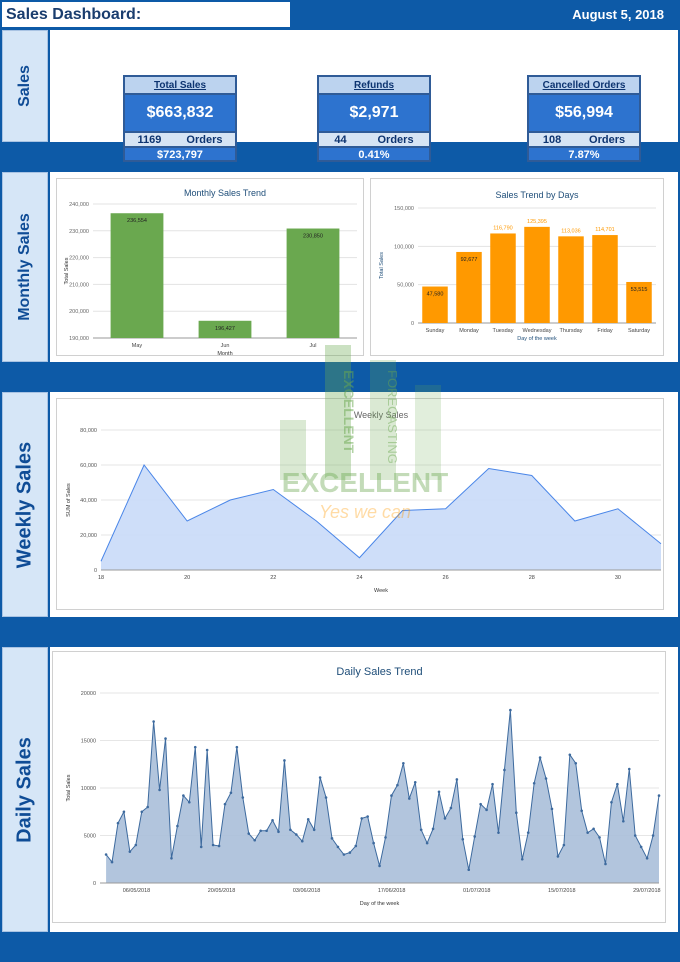 The height and width of the screenshot is (962, 680). What do you see at coordinates (639, 290) in the screenshot?
I see `data-label: 53,515` at bounding box center [639, 290].